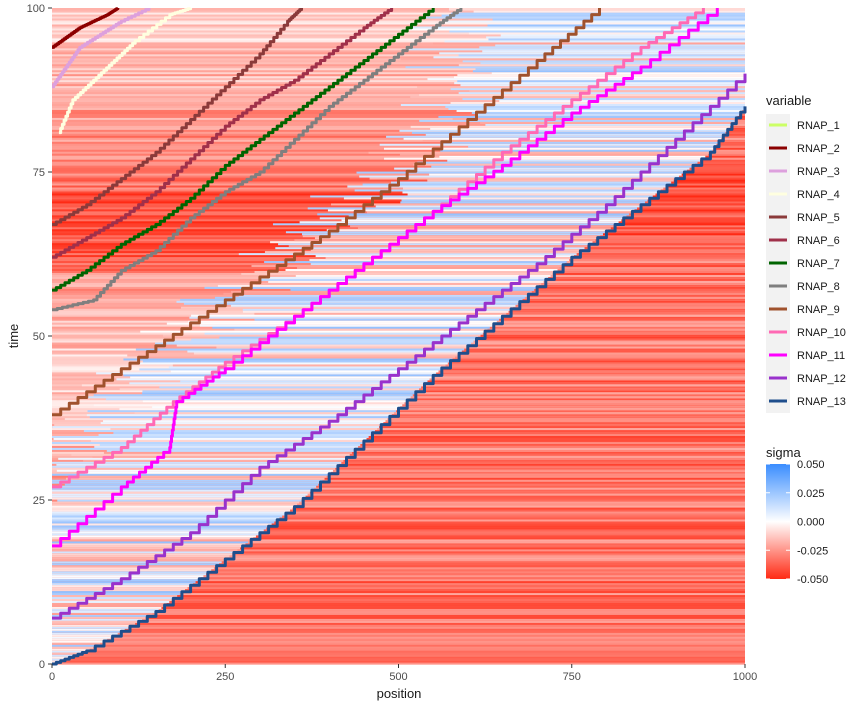  What do you see at coordinates (811, 465) in the screenshot?
I see `colorbar-tick-label: 0.050` at bounding box center [811, 465].